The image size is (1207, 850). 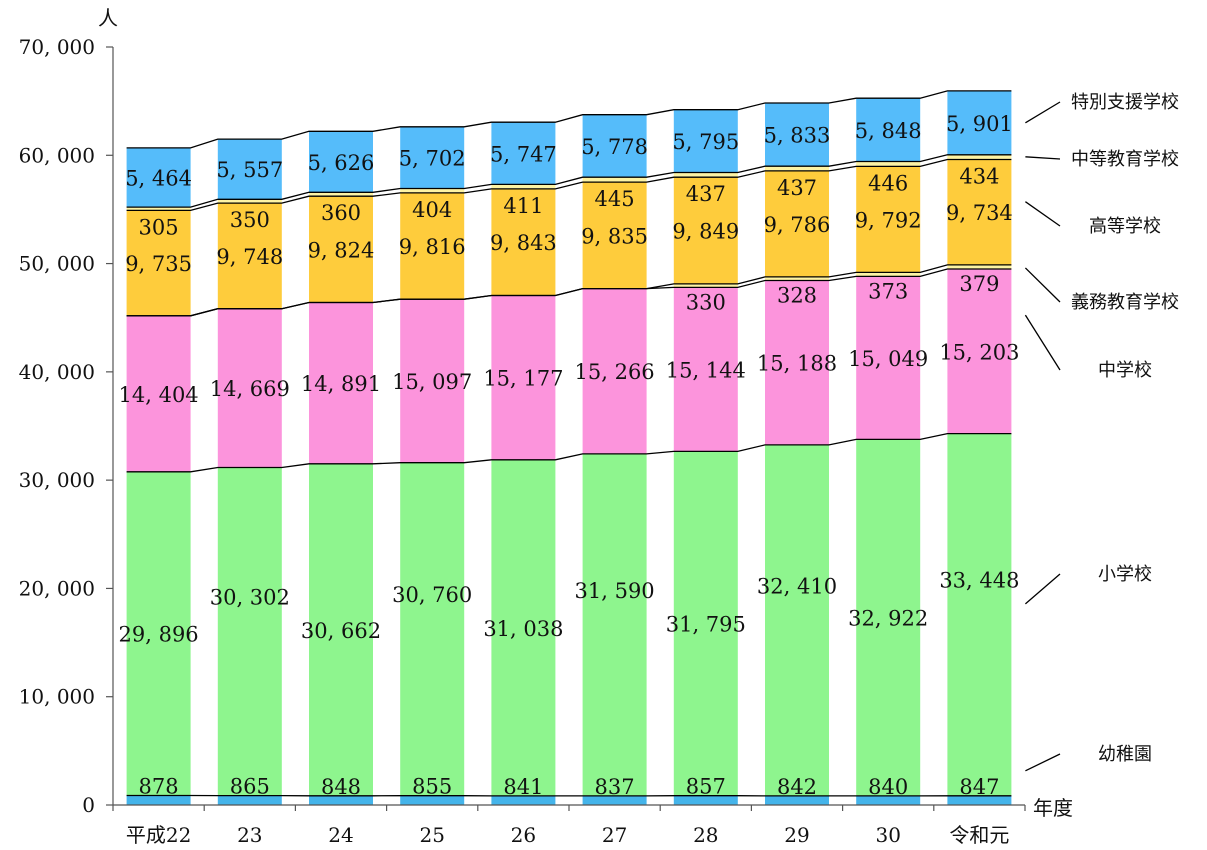 What do you see at coordinates (797, 225) in the screenshot?
I see `data-label: 9, 786` at bounding box center [797, 225].